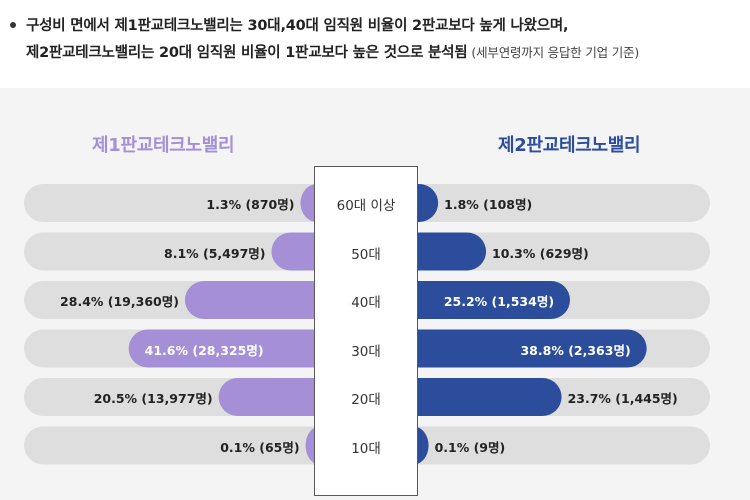 Image resolution: width=750 pixels, height=500 pixels. What do you see at coordinates (499, 301) in the screenshot?
I see `value-label-right: 25.2% (1,534명)` at bounding box center [499, 301].